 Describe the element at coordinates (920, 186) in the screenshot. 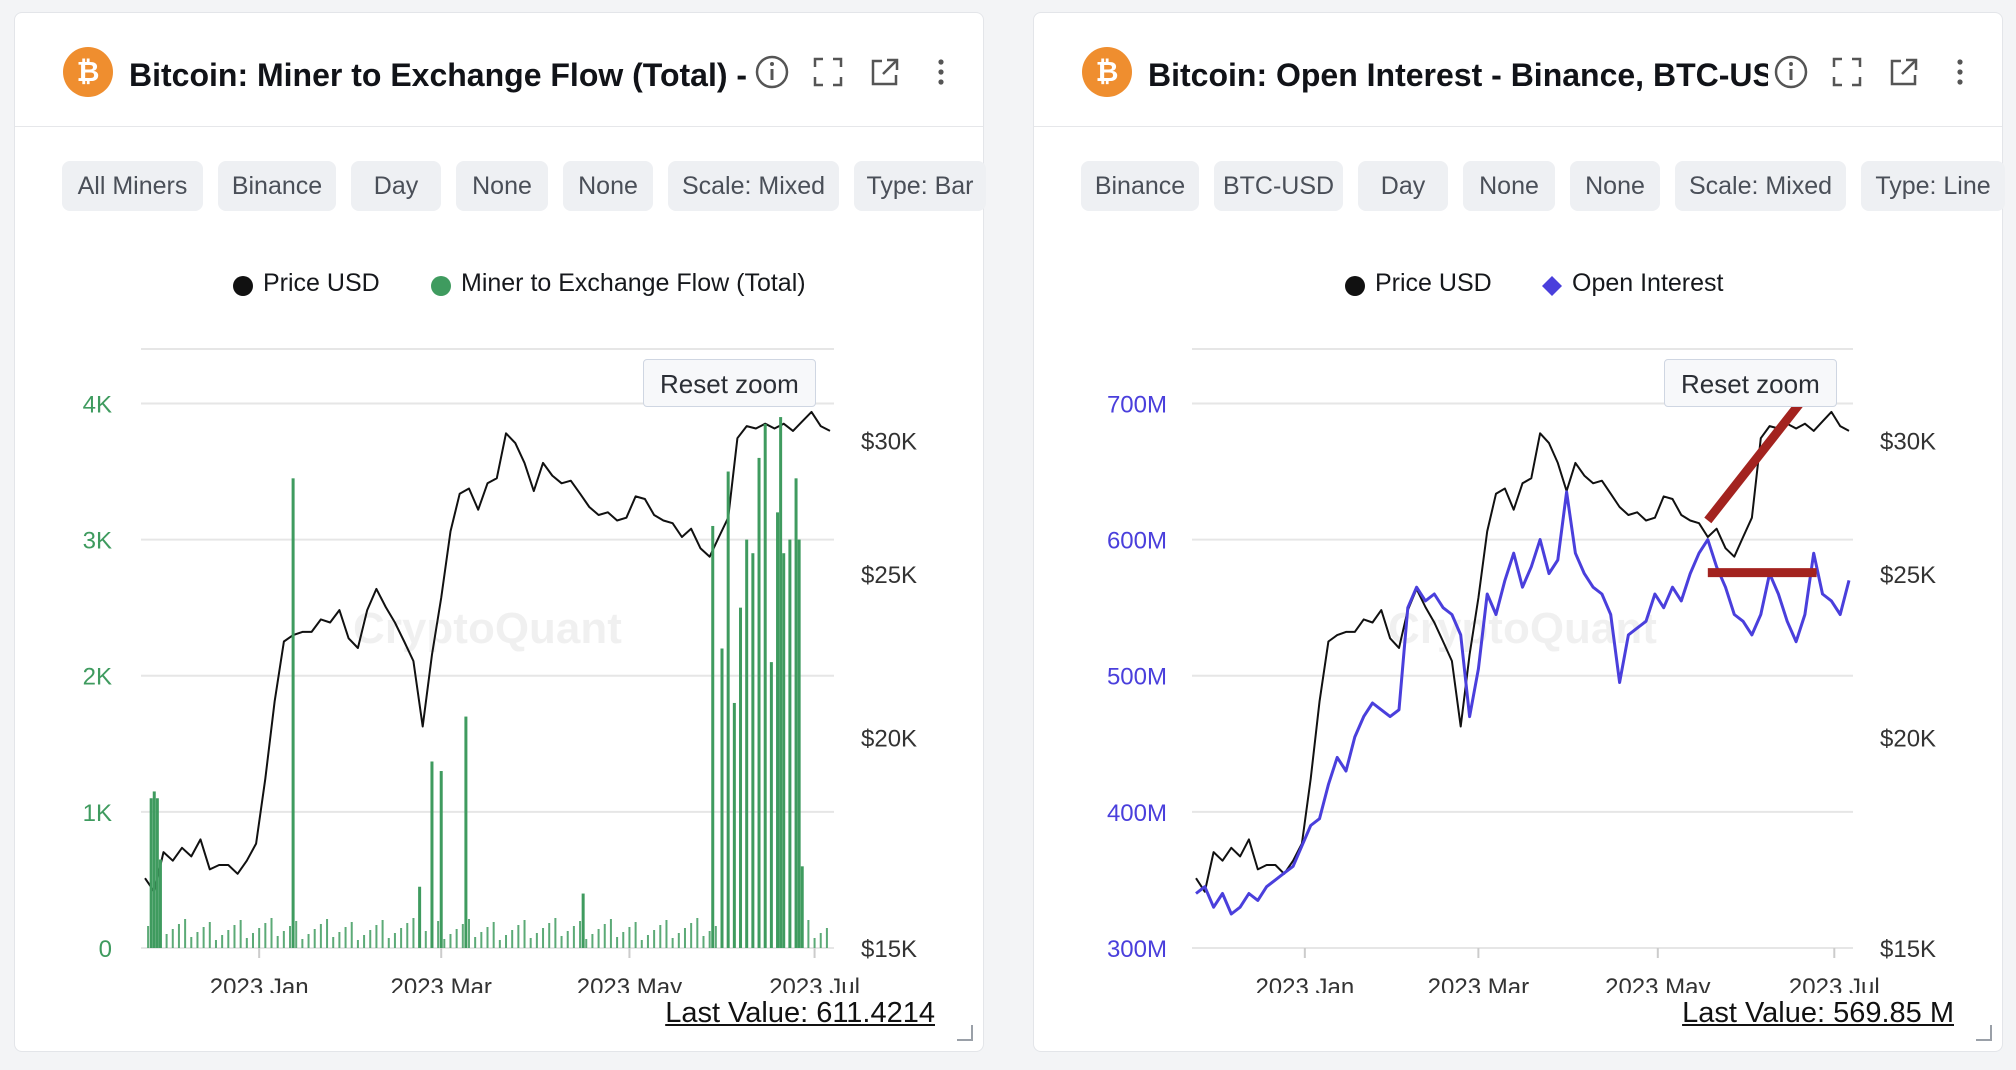

I see `chip-type: Type: Bar` at that location.